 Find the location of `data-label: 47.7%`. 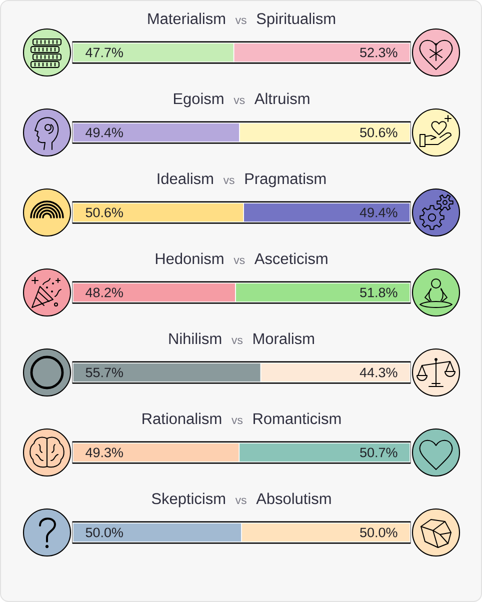

data-label: 47.7% is located at coordinates (104, 53).